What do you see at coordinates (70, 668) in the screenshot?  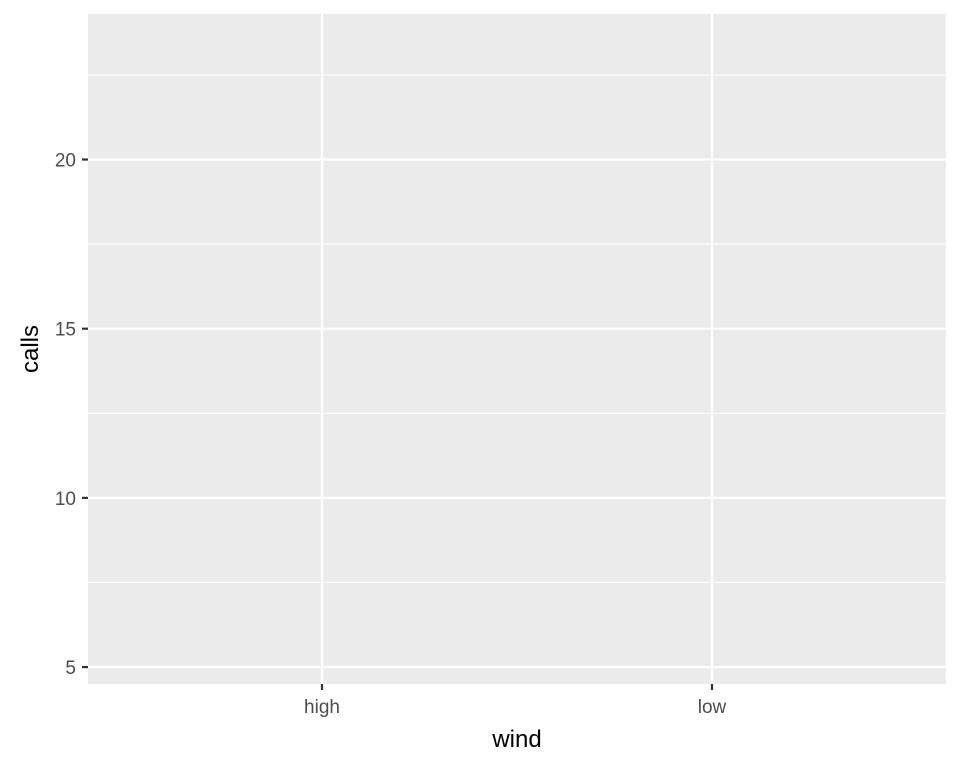 I see `y-tick-label: 5` at bounding box center [70, 668].